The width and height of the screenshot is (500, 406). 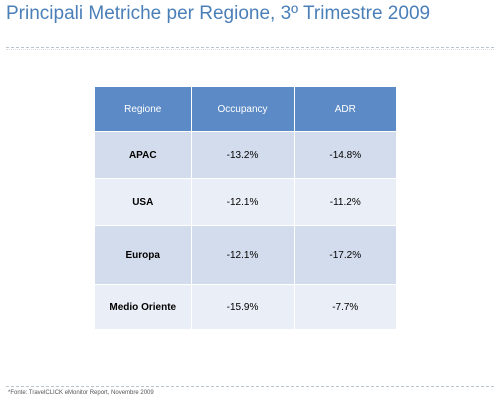 I want to click on region-cell: Medio Oriente, so click(x=143, y=306).